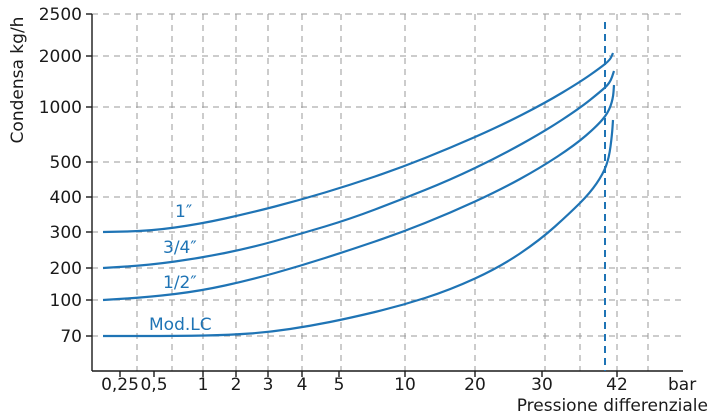  I want to click on x-tick-label: 1, so click(203, 385).